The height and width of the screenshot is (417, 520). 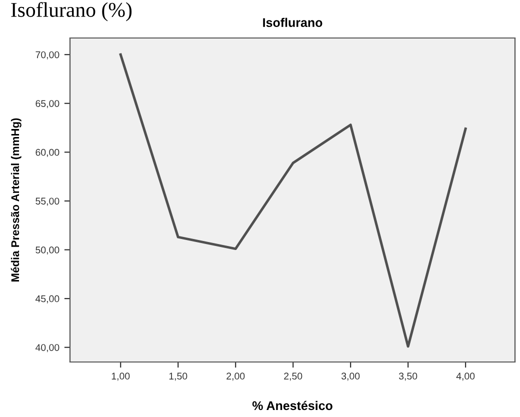 What do you see at coordinates (48, 55) in the screenshot?
I see `y-tick-label: 70,00` at bounding box center [48, 55].